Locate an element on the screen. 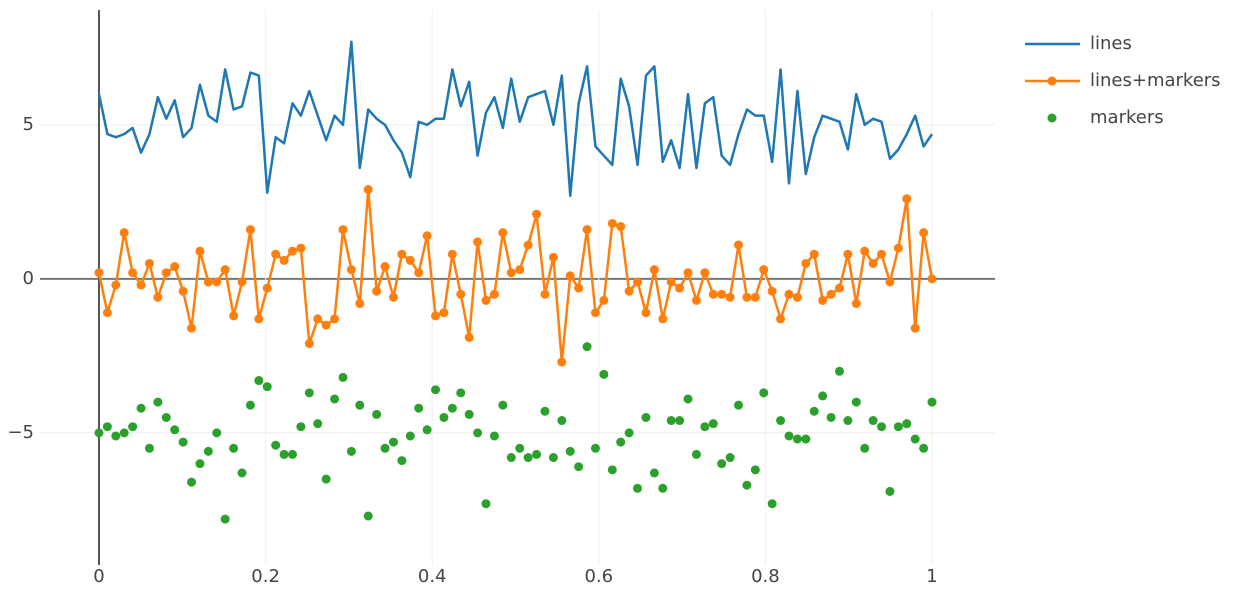 The height and width of the screenshot is (592, 1257). legend-label: lines is located at coordinates (1111, 43).